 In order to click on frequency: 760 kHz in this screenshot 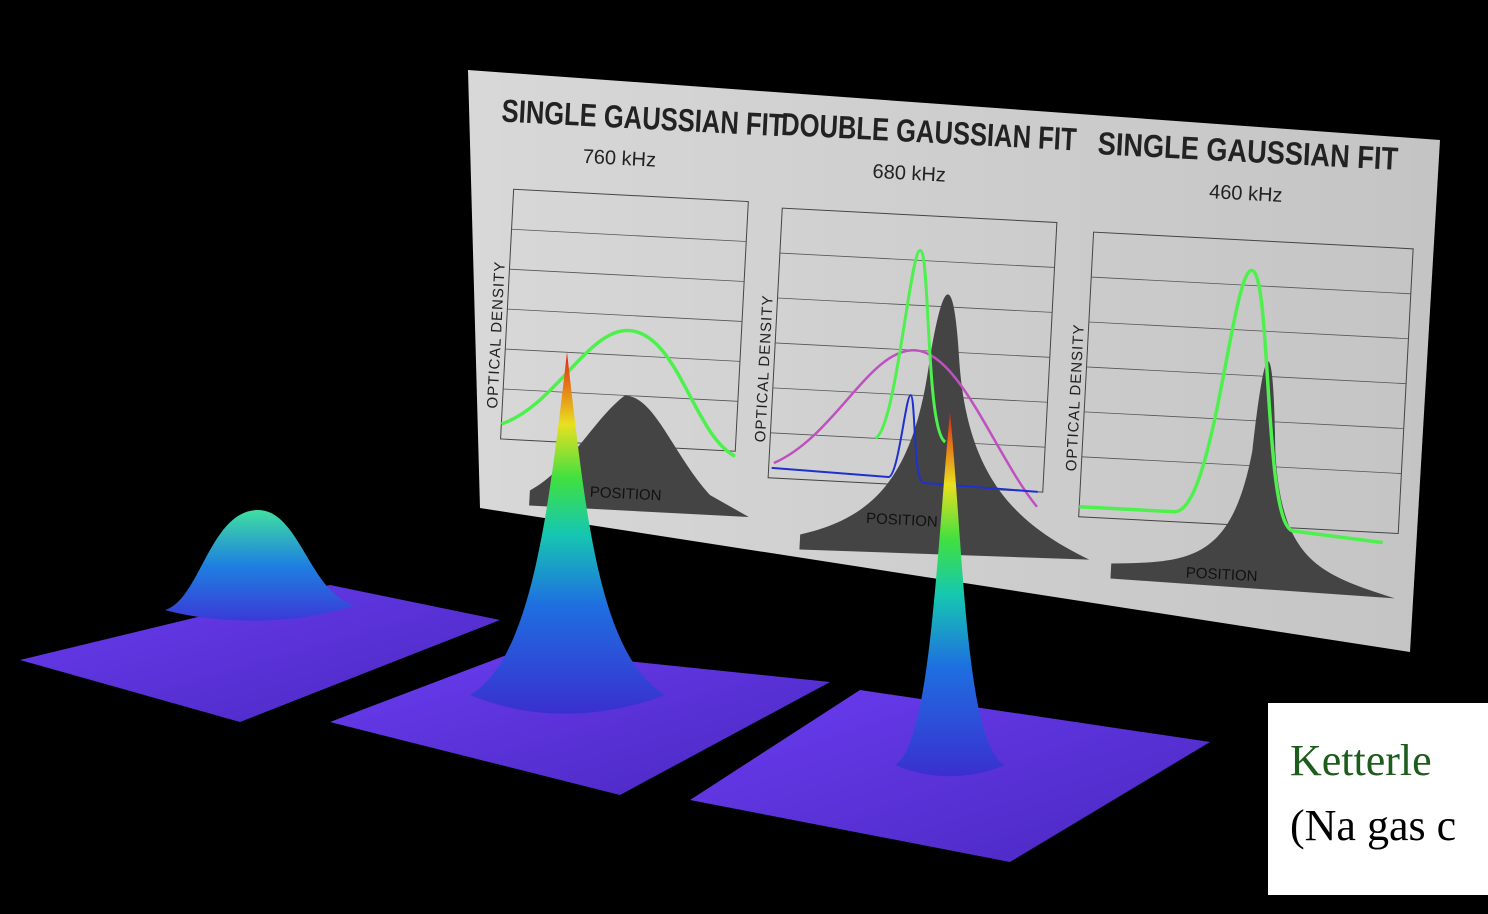, I will do `click(619, 159)`.